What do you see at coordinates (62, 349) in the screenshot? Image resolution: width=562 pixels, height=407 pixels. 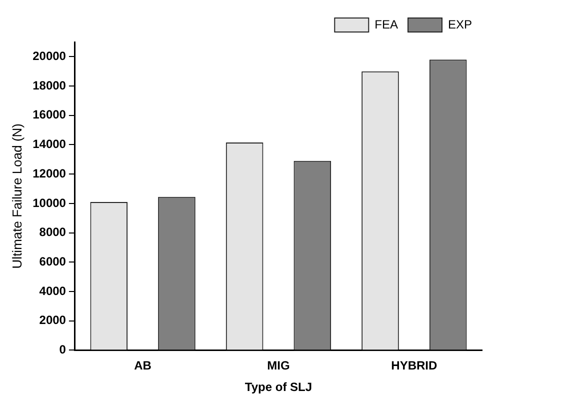 I see `y-tick-label: 0` at bounding box center [62, 349].